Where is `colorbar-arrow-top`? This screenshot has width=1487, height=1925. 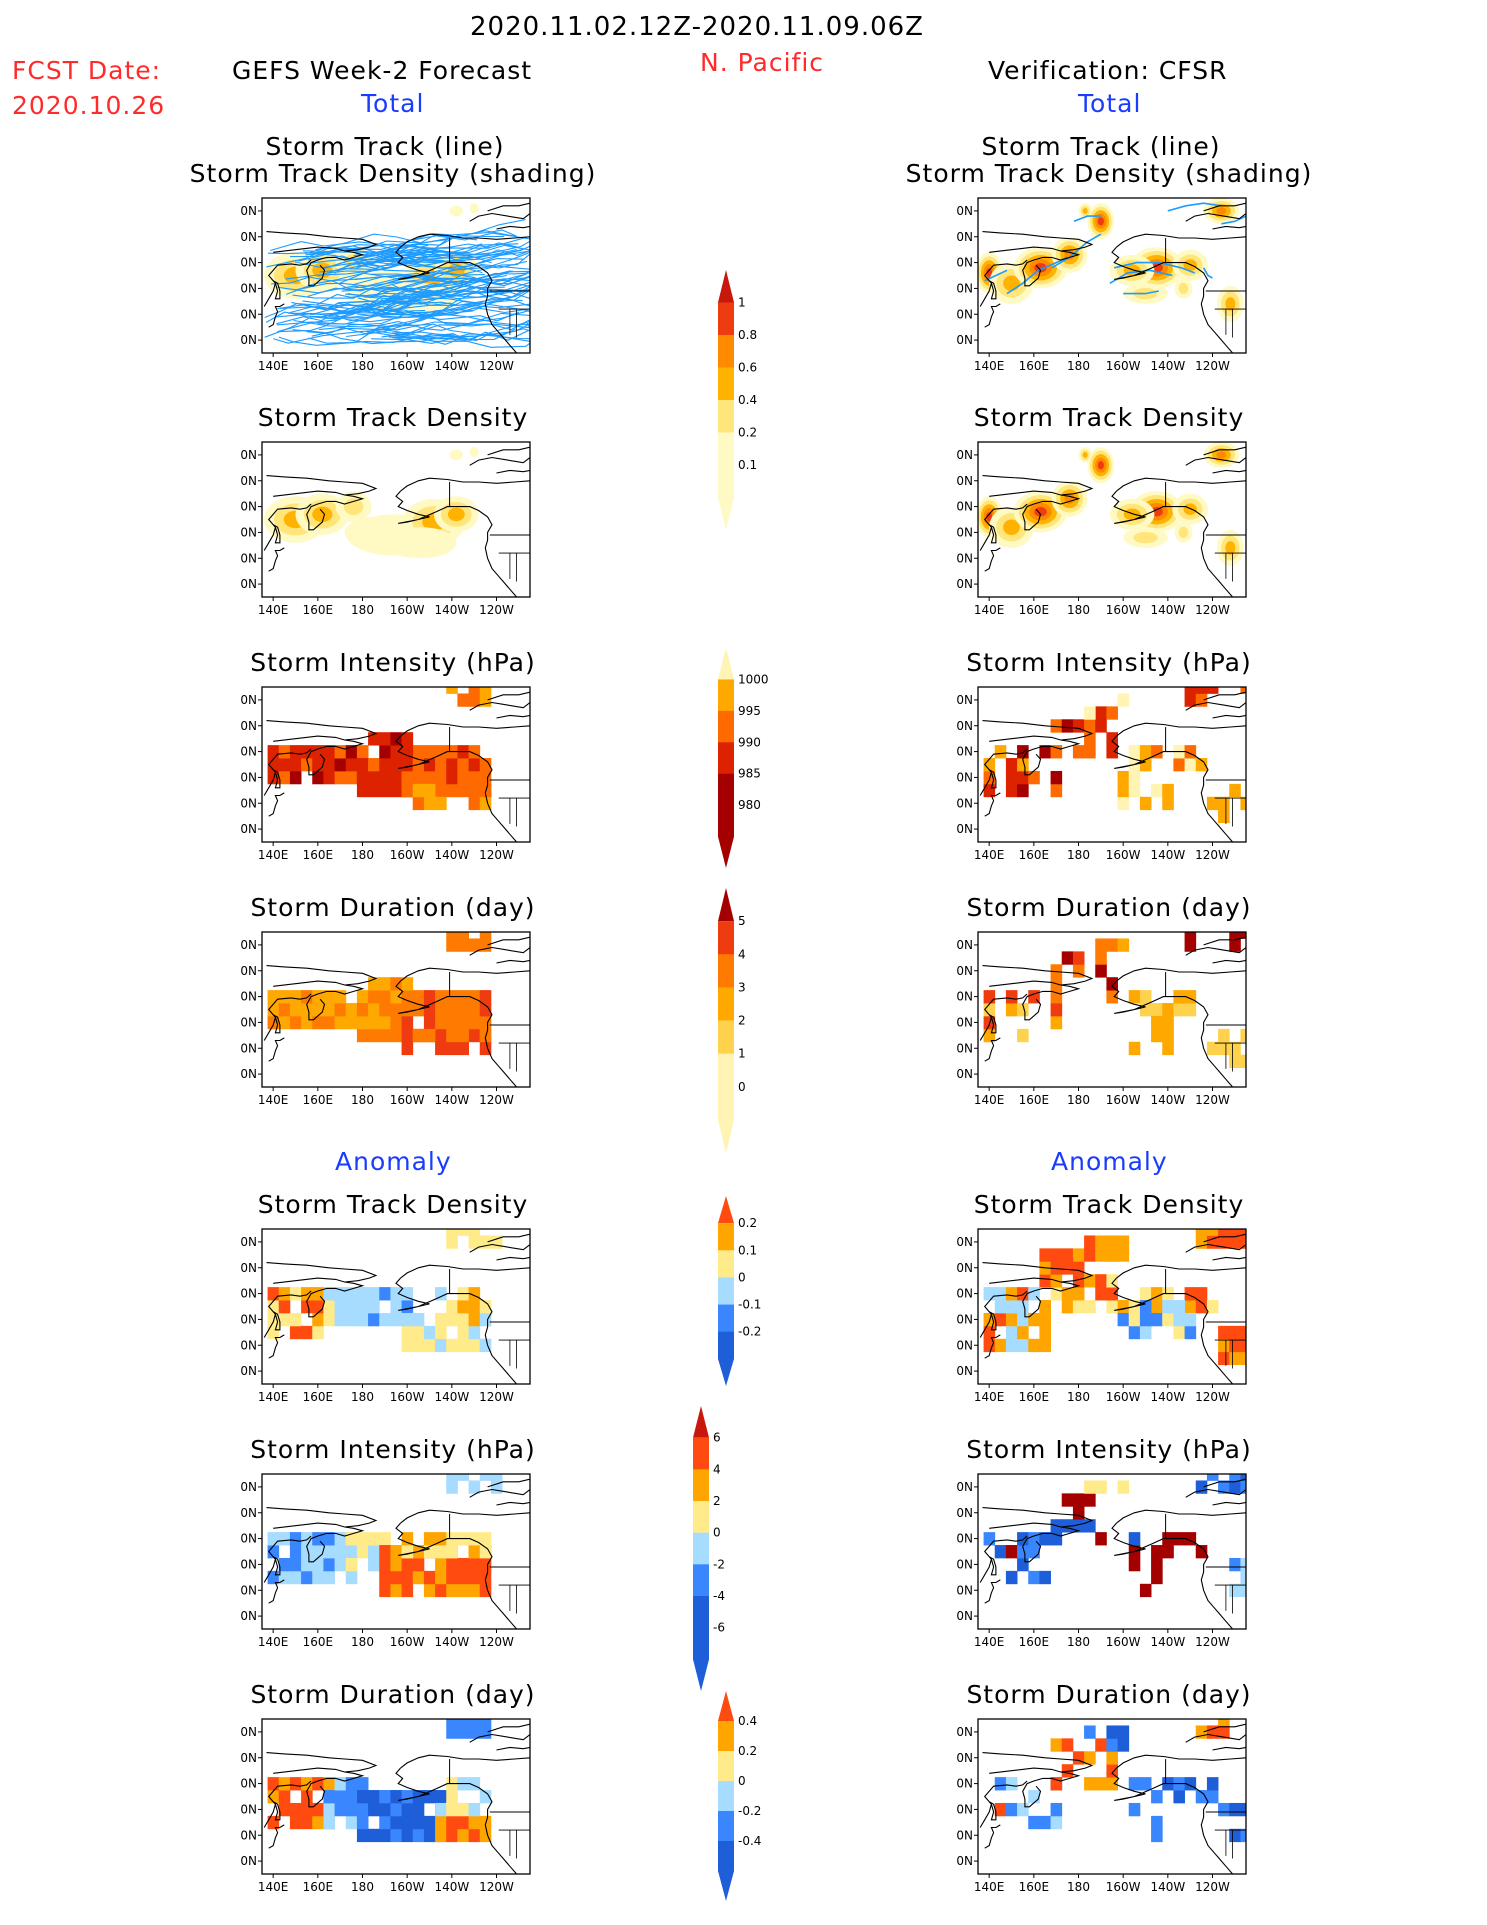
colorbar-arrow-top is located at coordinates (726, 286).